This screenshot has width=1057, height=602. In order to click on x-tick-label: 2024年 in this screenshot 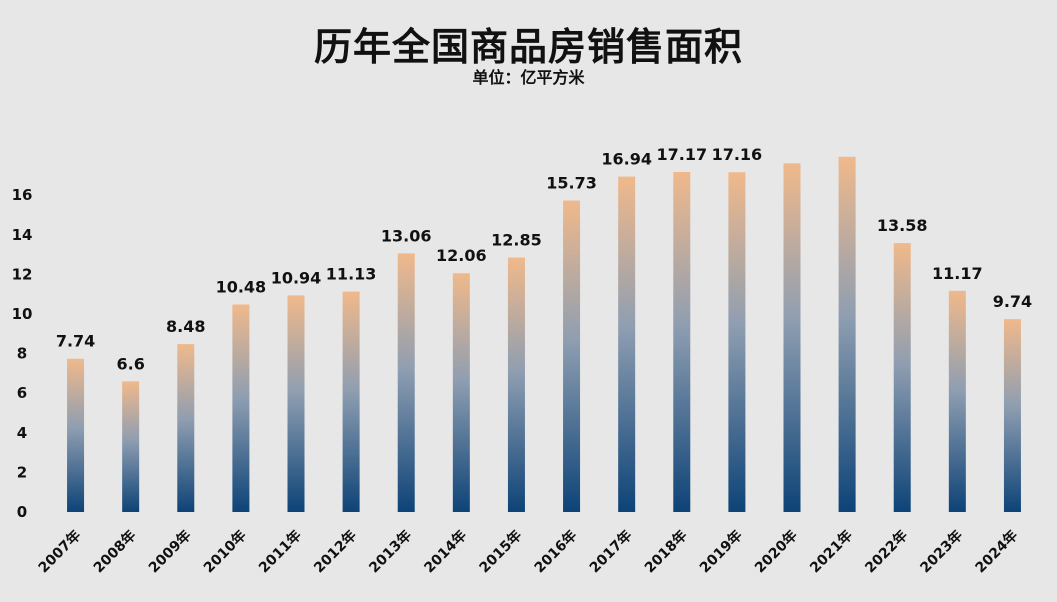, I will do `click(996, 551)`.